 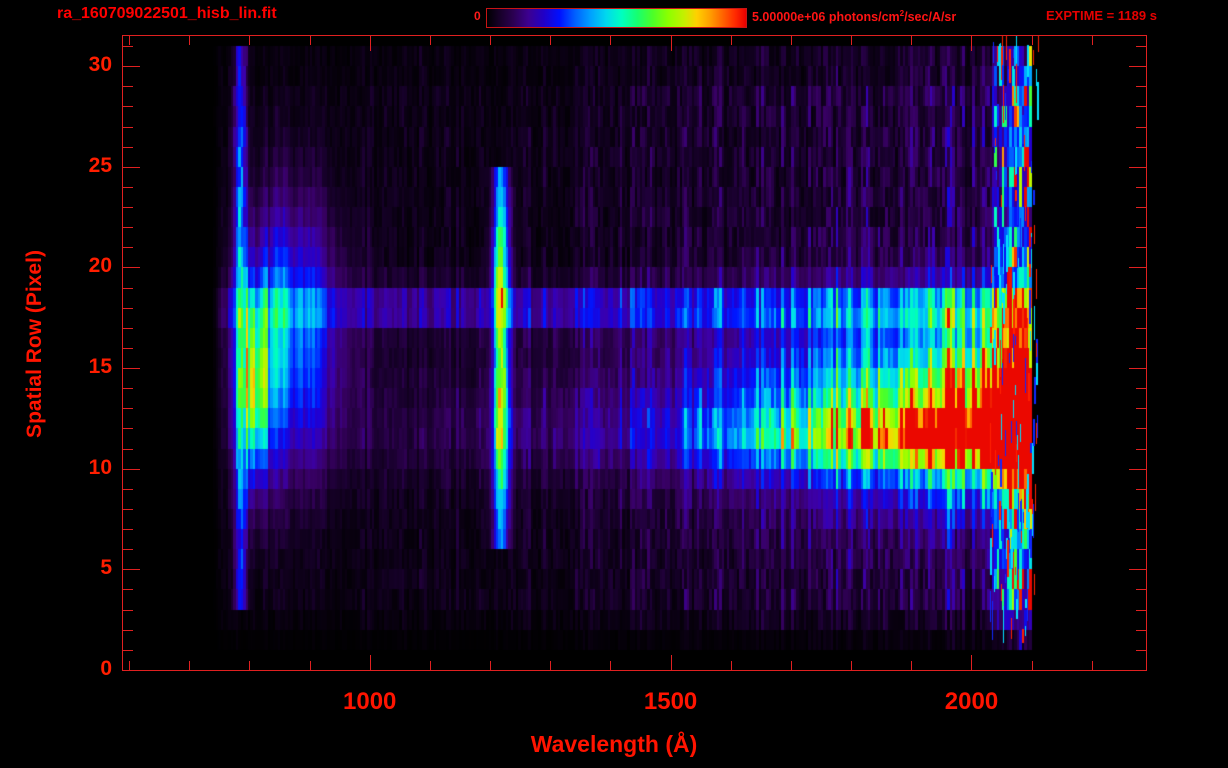 I want to click on colorbar-max-units: /sec/A/sr, so click(x=930, y=17).